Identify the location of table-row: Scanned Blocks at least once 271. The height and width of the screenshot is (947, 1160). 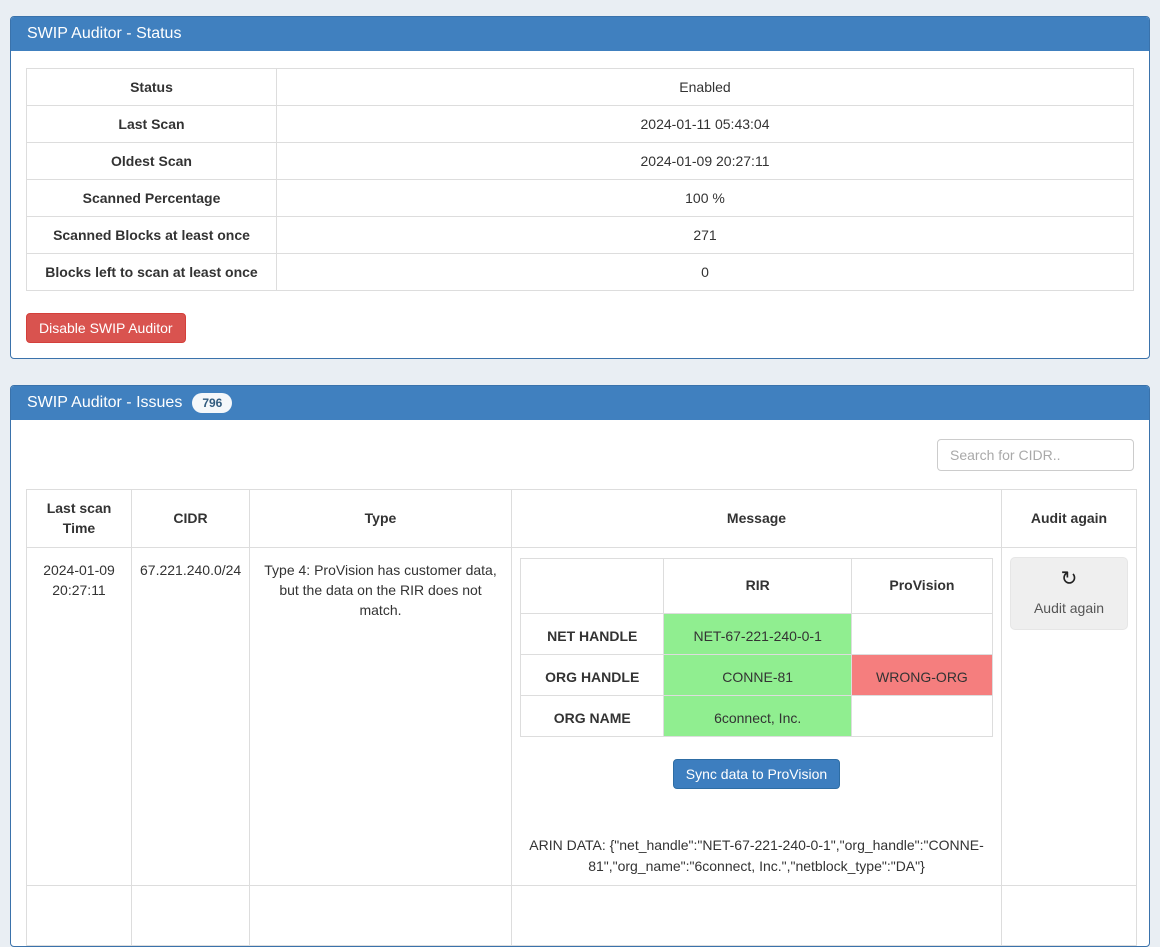
(580, 235).